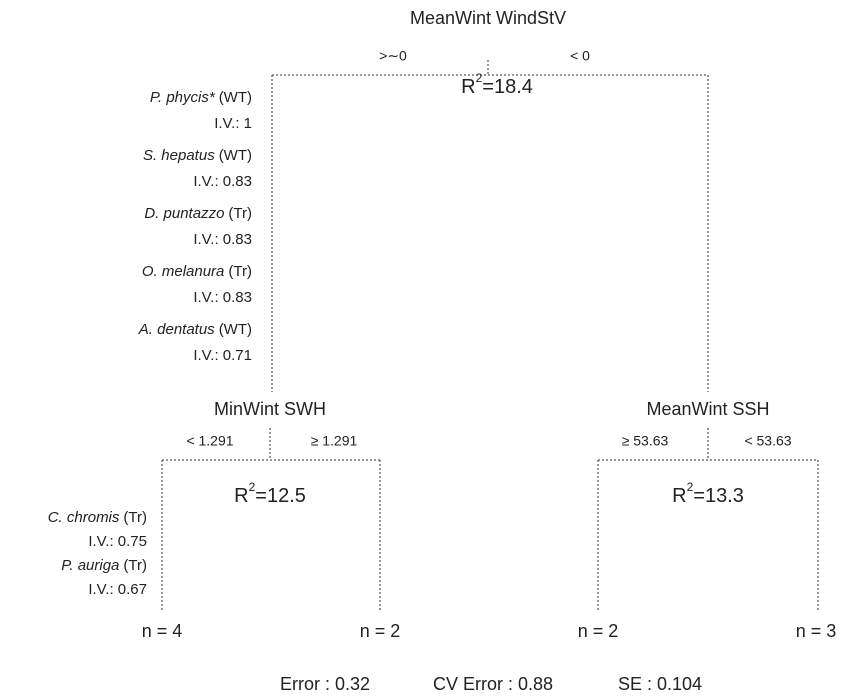 This screenshot has width=841, height=696. What do you see at coordinates (222, 355) in the screenshot?
I see `indicator-value: I.V.: 0.71` at bounding box center [222, 355].